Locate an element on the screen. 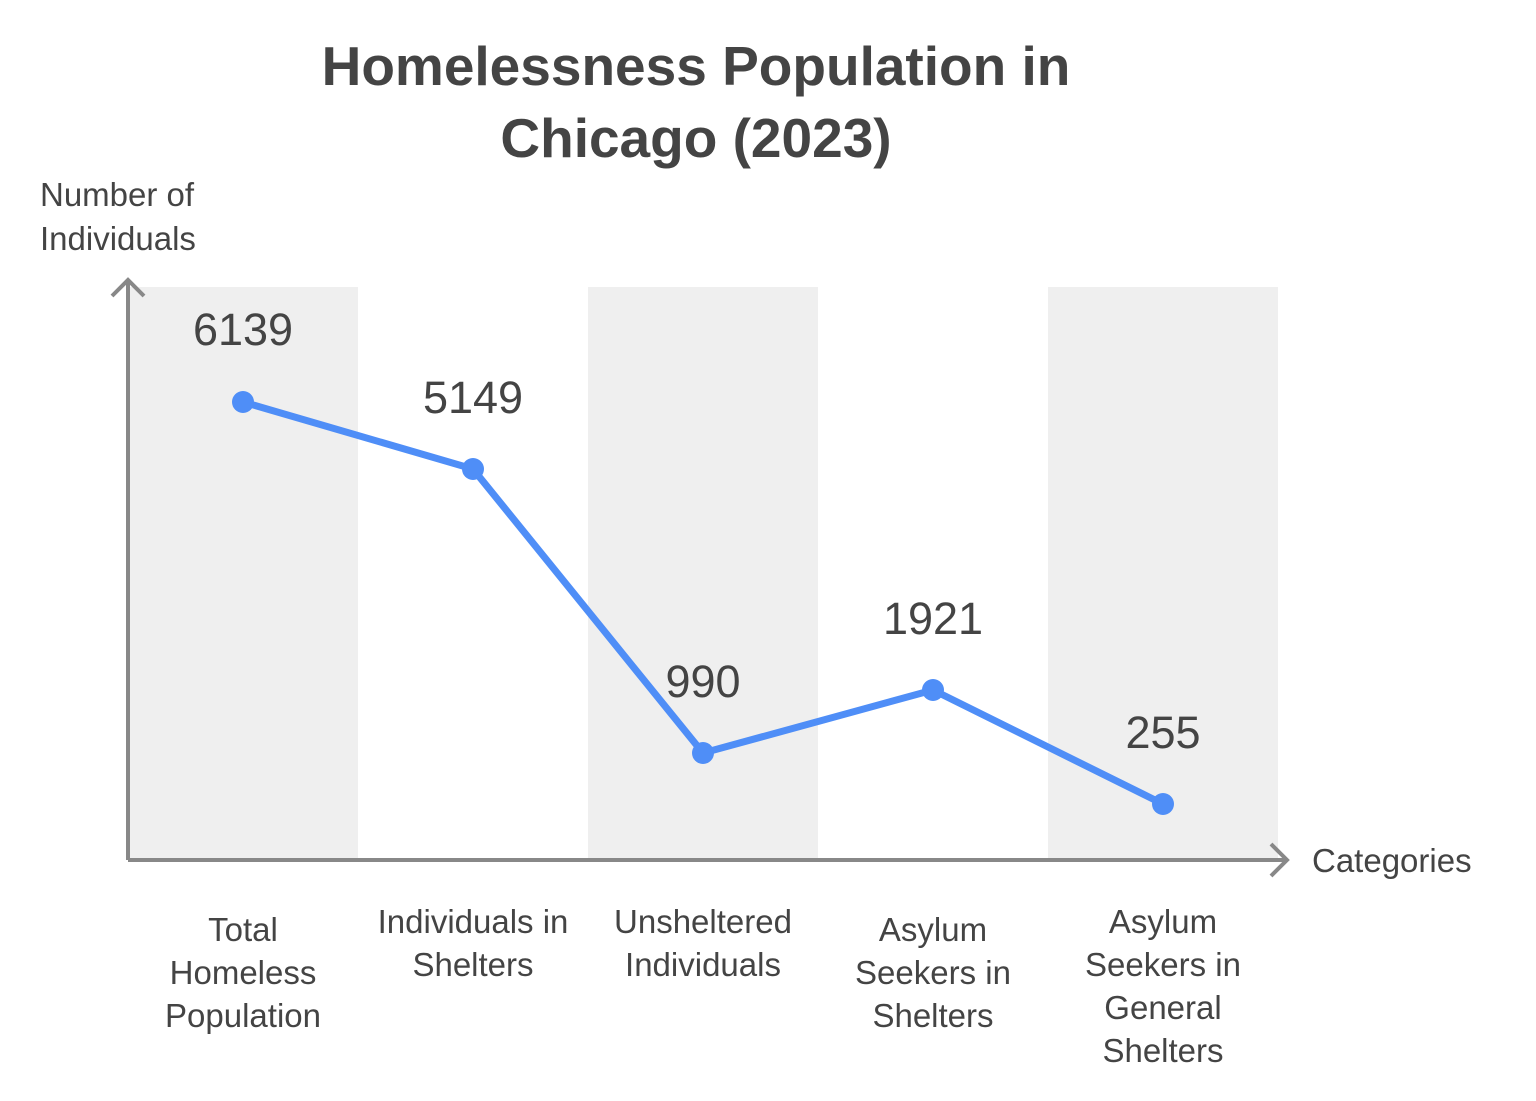 Image resolution: width=1536 pixels, height=1101 pixels. chart-title-line: Chicago (2023) is located at coordinates (696, 138).